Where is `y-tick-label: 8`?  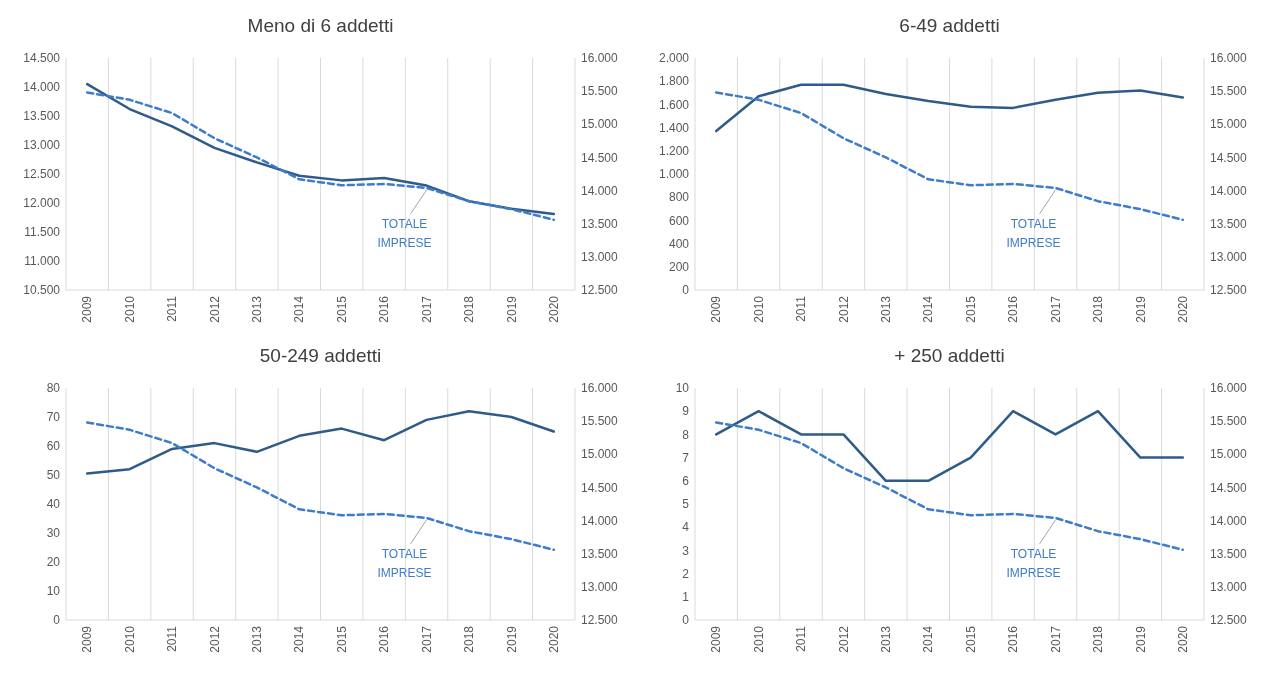 y-tick-label: 8 is located at coordinates (686, 434).